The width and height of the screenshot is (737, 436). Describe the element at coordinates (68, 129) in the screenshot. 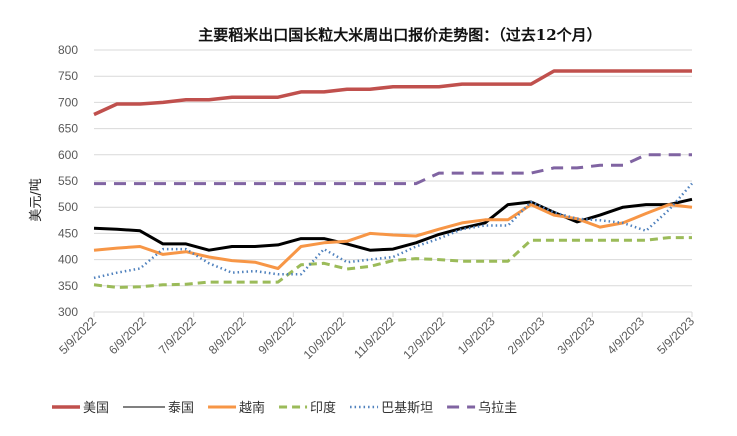

I see `y-tick-label: 650` at that location.